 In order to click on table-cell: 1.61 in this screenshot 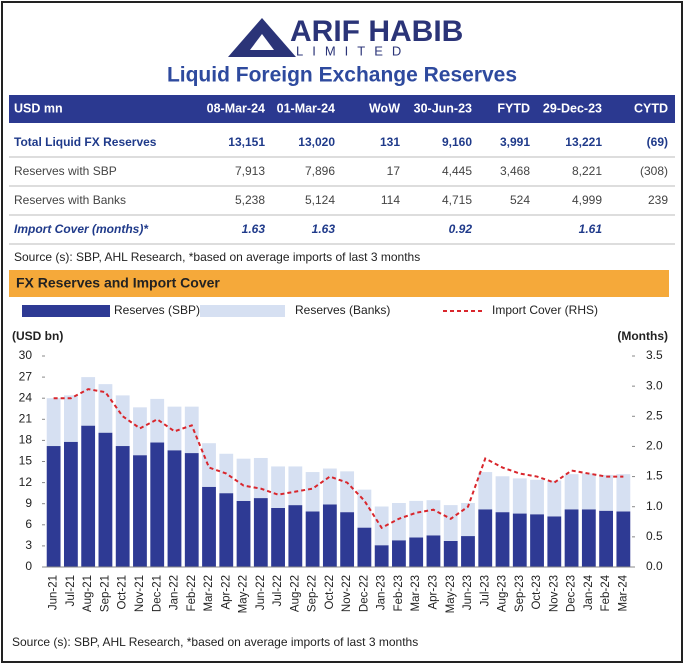, I will do `click(591, 229)`.